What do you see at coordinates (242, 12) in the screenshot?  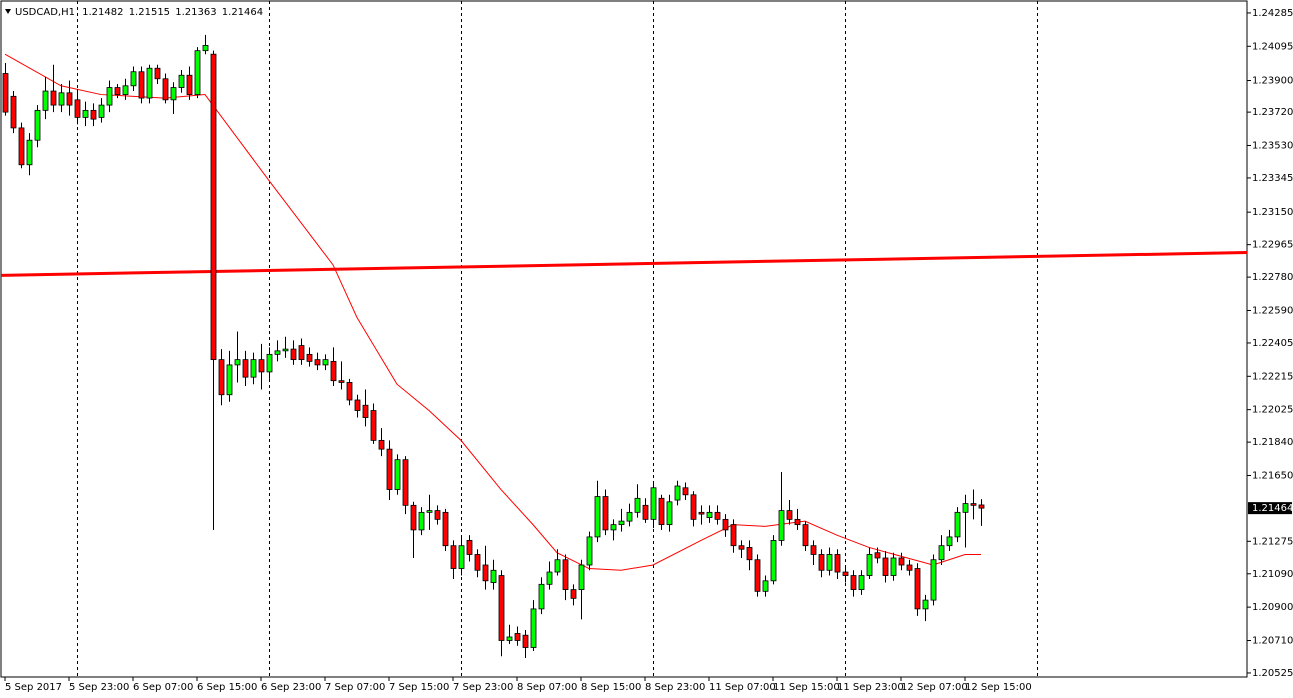 I see `close: 1.21464` at bounding box center [242, 12].